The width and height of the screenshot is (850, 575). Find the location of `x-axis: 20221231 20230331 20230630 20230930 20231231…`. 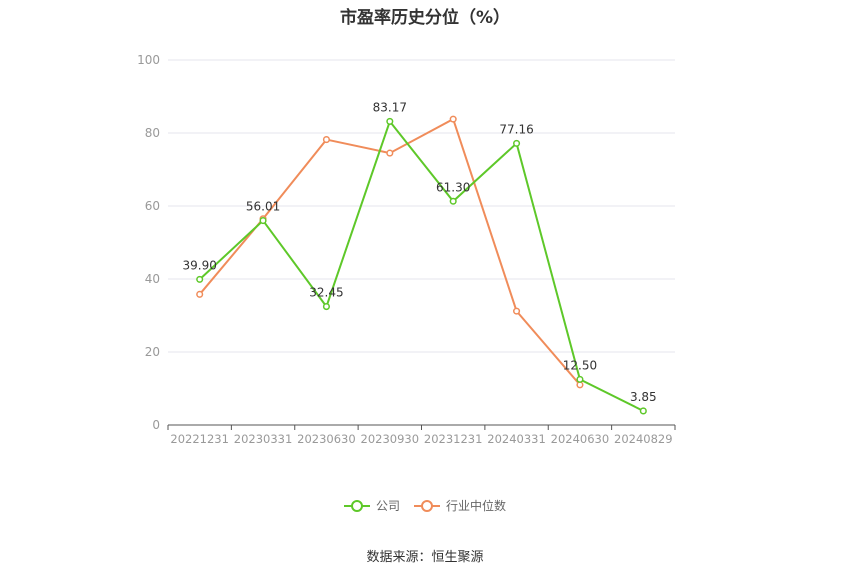

x-axis: 20221231 20230331 20230630 20230930 20231231… is located at coordinates (421, 435).